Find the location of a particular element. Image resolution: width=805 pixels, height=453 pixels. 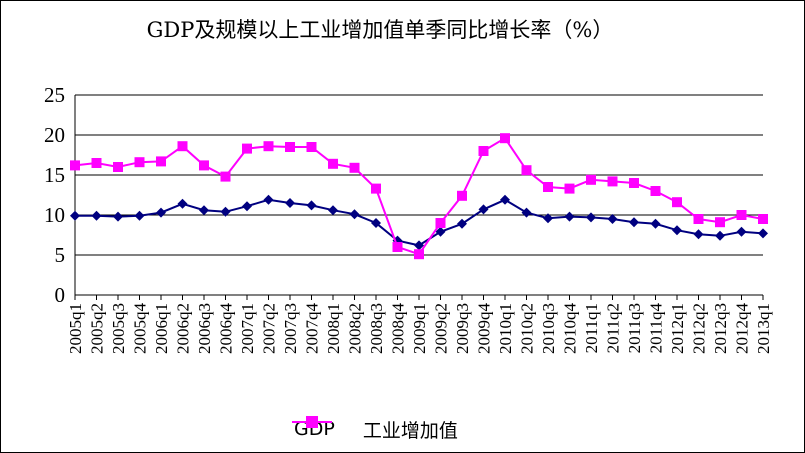

legend-label-industry: 工业增加值 is located at coordinates (410, 430).